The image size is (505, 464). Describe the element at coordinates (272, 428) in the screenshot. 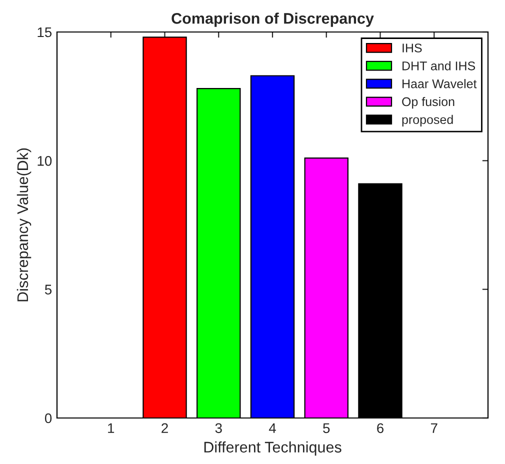

I see `x-tick-label: 4` at that location.